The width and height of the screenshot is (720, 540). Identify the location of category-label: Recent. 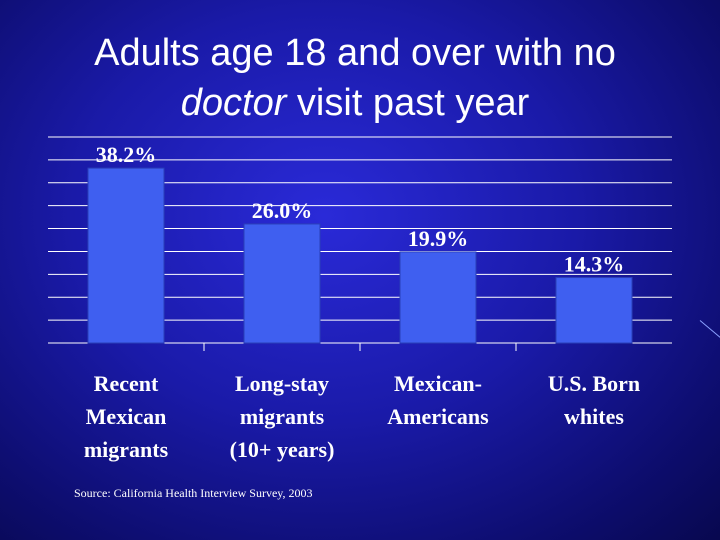
(126, 383).